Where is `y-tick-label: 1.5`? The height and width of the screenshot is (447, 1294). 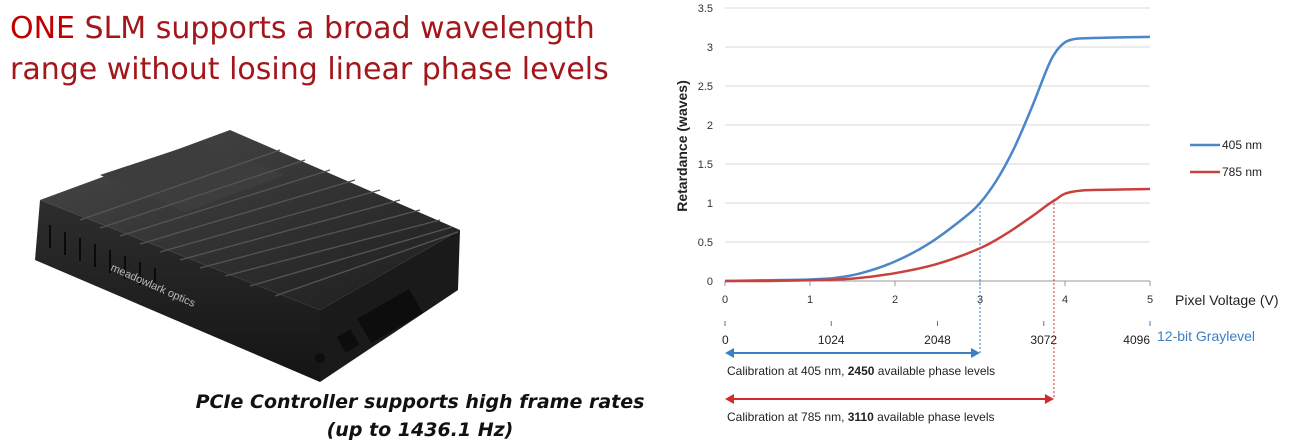
y-tick-label: 1.5 is located at coordinates (705, 165).